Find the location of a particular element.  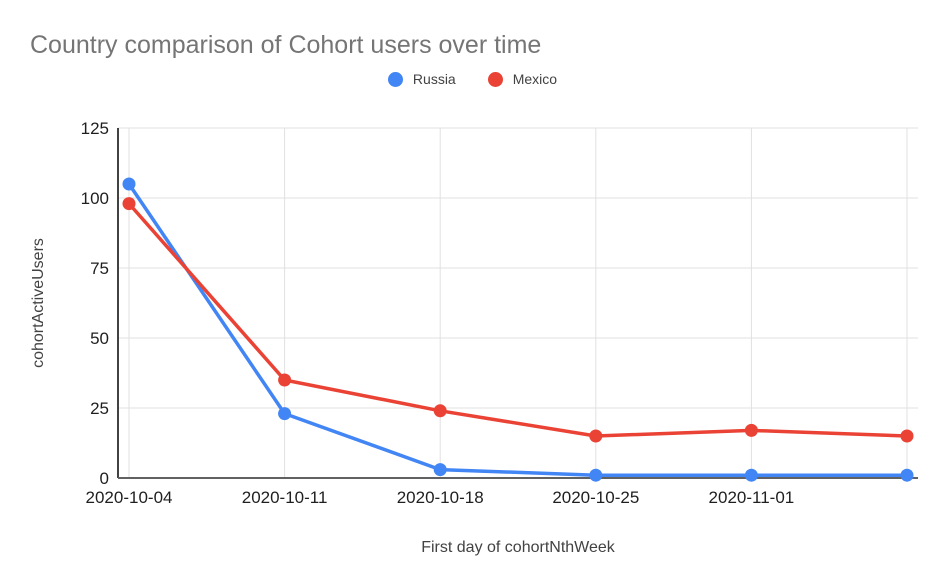

x-axis-title: First day of cohortNthWeek is located at coordinates (518, 547).